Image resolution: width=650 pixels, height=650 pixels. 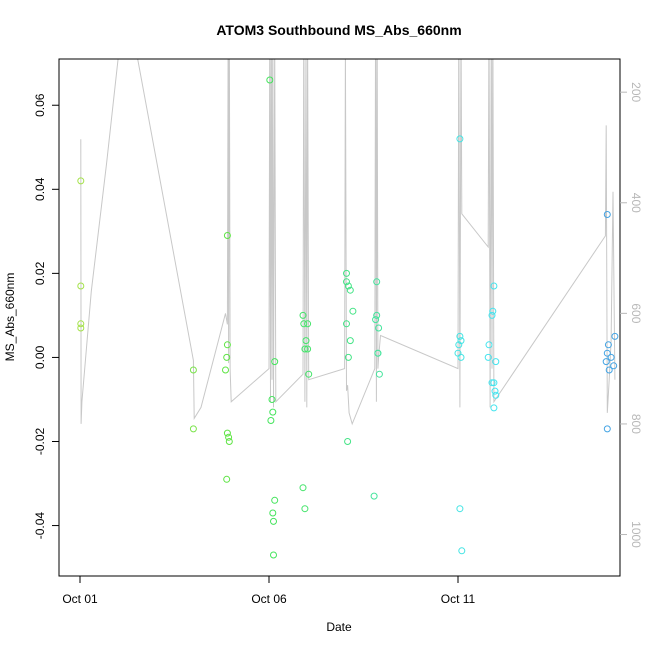 I want to click on y-tick-label: 0.04, so click(x=40, y=189).